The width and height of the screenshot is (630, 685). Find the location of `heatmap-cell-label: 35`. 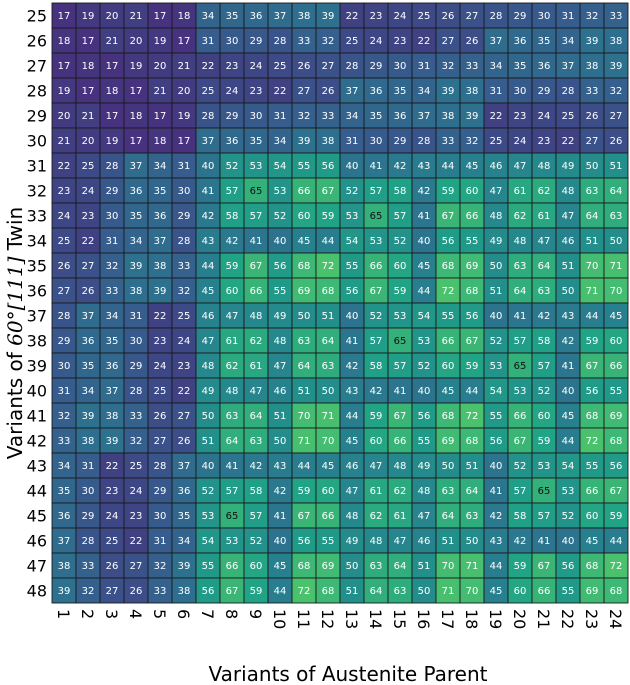

heatmap-cell-label: 35 is located at coordinates (136, 216).